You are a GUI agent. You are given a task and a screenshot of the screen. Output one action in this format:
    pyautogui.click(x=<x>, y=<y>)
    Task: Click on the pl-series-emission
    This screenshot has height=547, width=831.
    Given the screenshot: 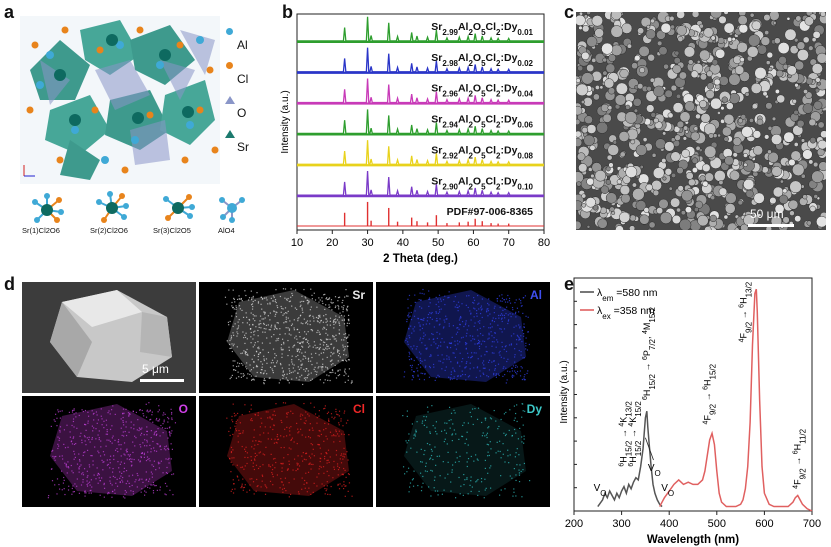 What is the action you would take?
    pyautogui.click(x=736, y=400)
    